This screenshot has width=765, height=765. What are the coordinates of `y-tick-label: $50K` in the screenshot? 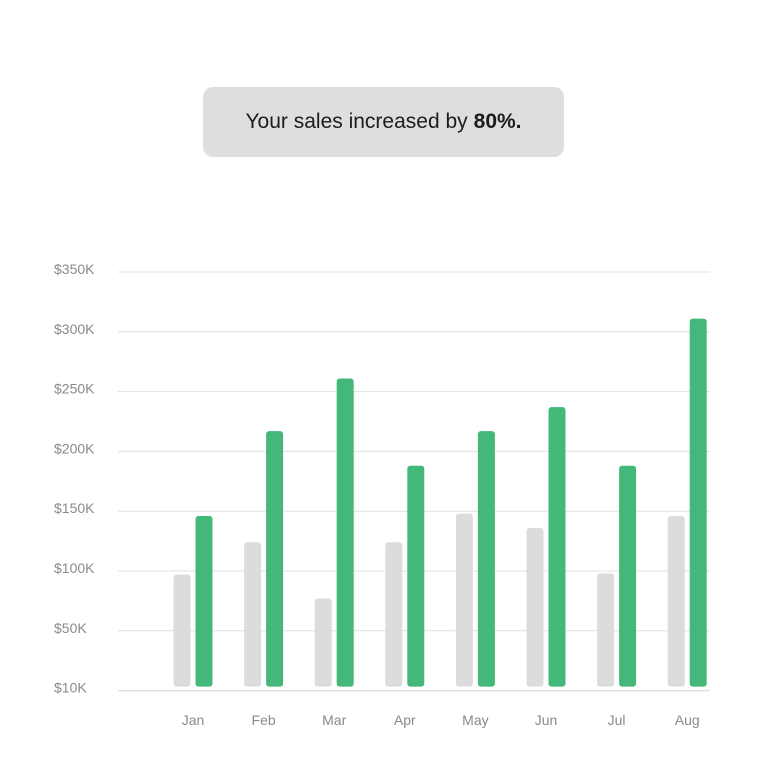 It's located at (70, 628).